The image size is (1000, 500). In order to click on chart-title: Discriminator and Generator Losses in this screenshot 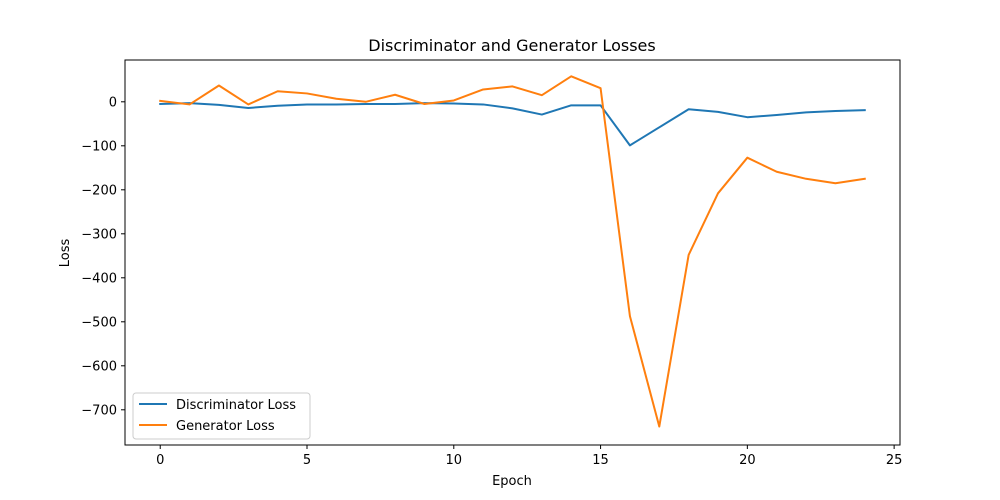, I will do `click(511, 45)`.